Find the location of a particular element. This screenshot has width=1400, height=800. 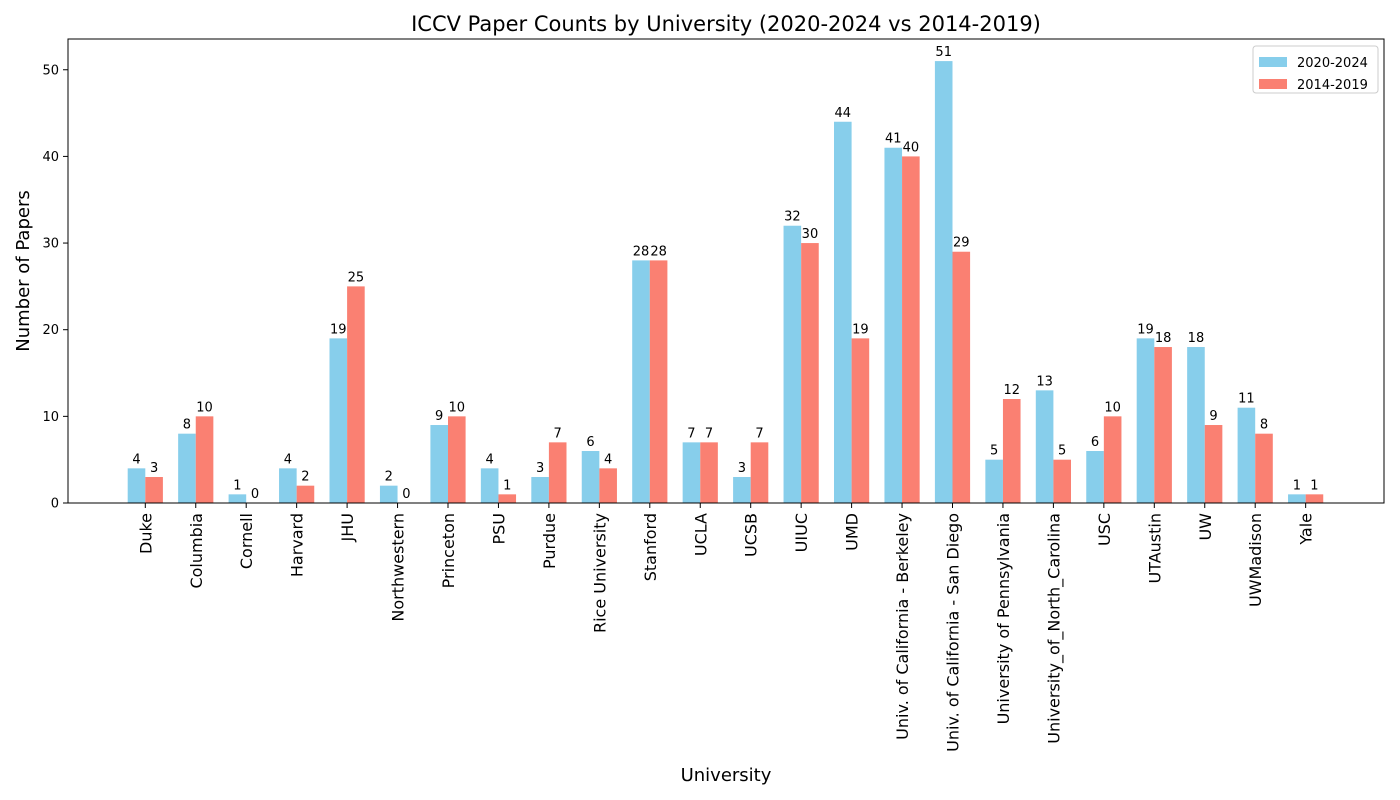

x-tick-label: UWMadison is located at coordinates (1255, 560).